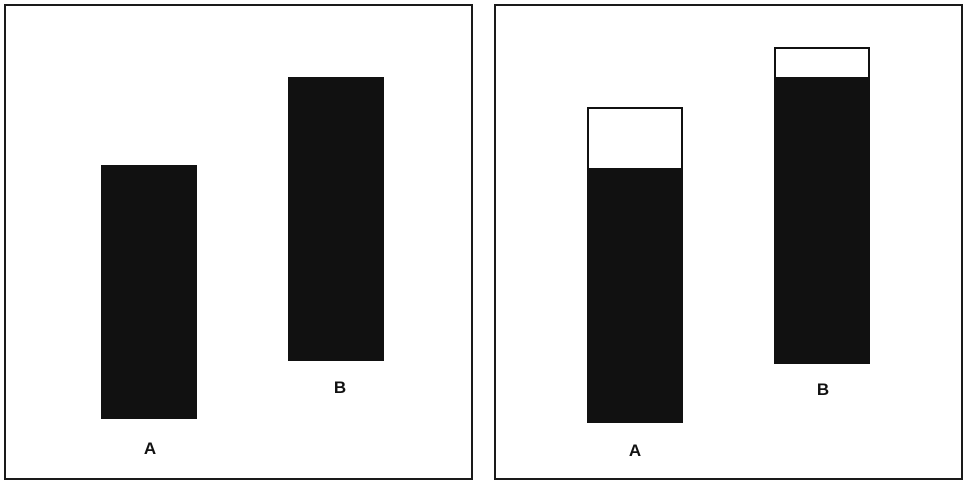  I want to click on bar-label-a-left: A, so click(150, 448).